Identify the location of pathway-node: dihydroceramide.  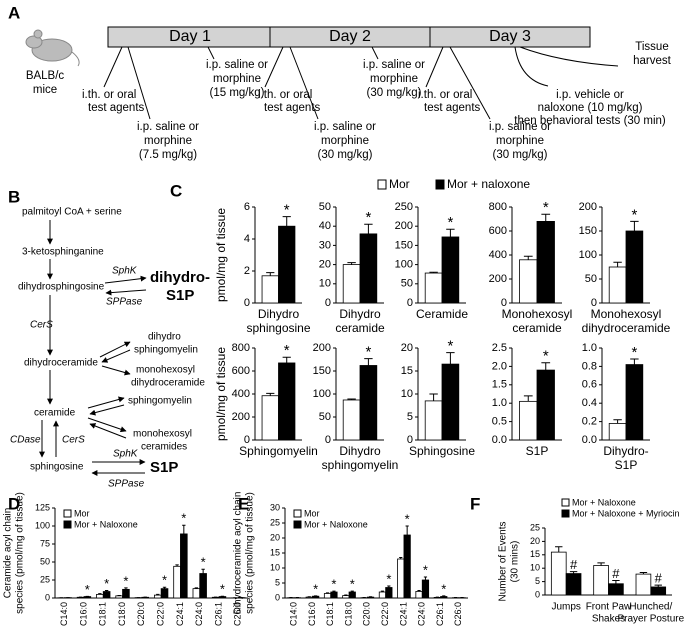
(168, 383).